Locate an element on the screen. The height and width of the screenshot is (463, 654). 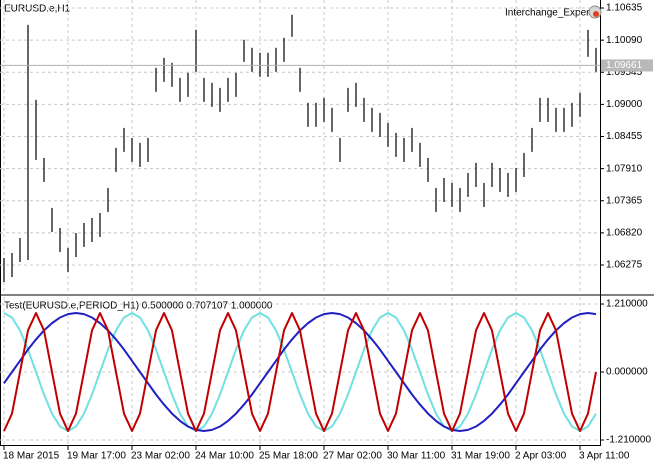
y-tick-label: -1.210000 is located at coordinates (628, 440).